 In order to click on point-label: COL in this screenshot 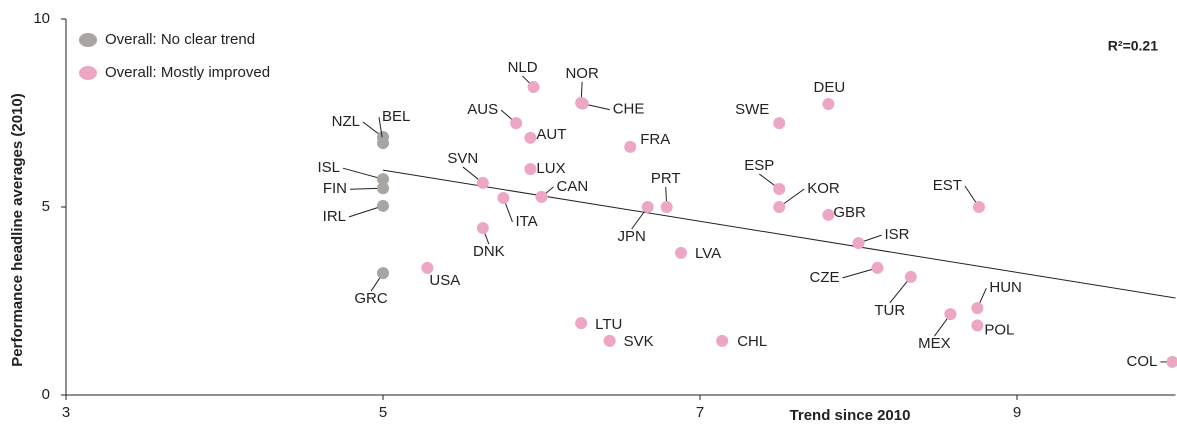, I will do `click(1141, 361)`.